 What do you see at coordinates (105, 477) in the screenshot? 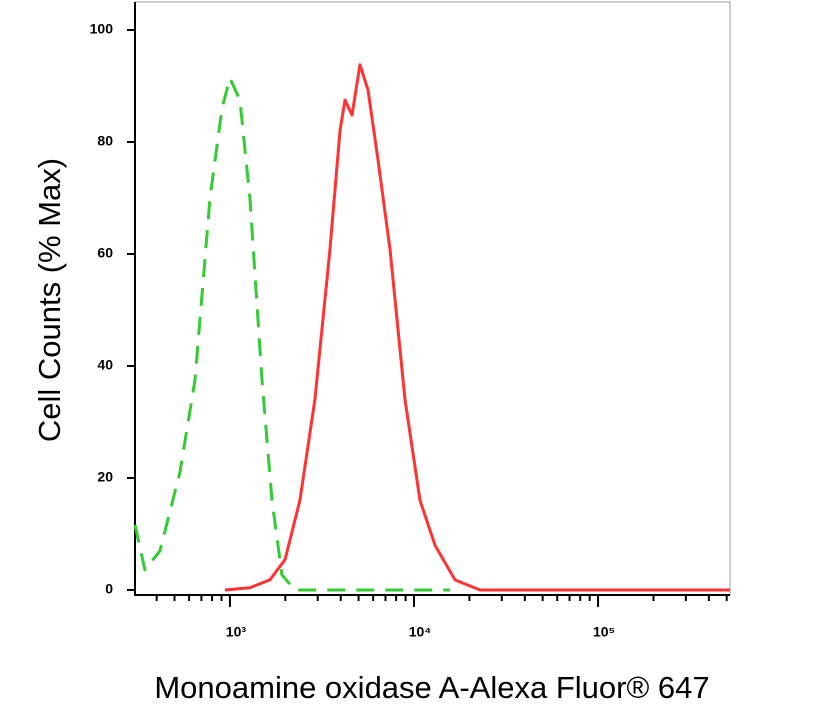
I see `y-tick-label: 20` at bounding box center [105, 477].